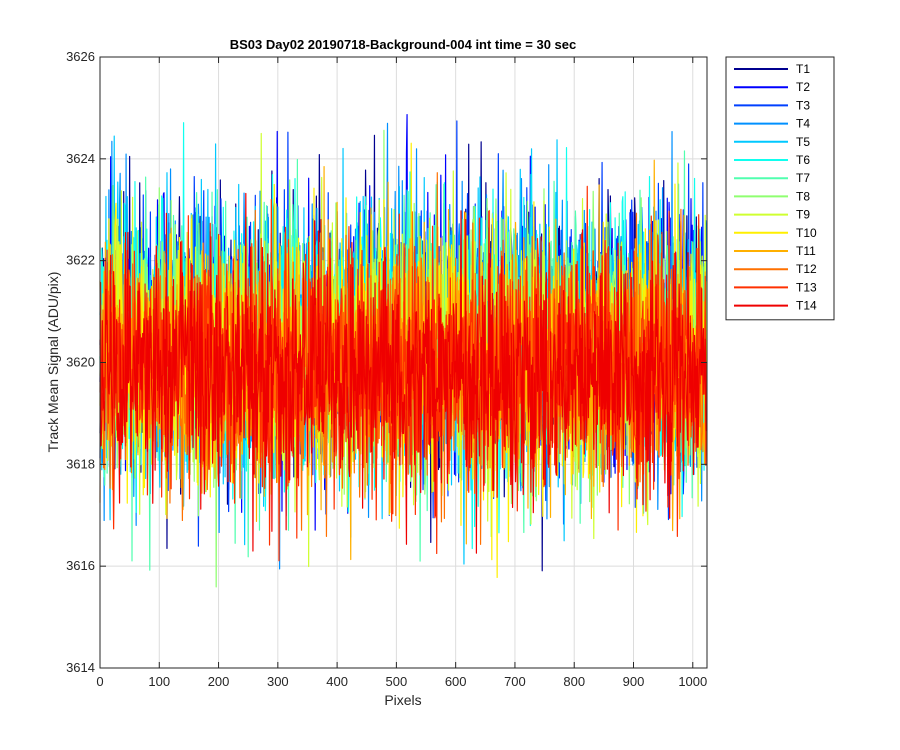 Image resolution: width=900 pixels, height=750 pixels. What do you see at coordinates (803, 105) in the screenshot?
I see `legend-label-T3: T3` at bounding box center [803, 105].